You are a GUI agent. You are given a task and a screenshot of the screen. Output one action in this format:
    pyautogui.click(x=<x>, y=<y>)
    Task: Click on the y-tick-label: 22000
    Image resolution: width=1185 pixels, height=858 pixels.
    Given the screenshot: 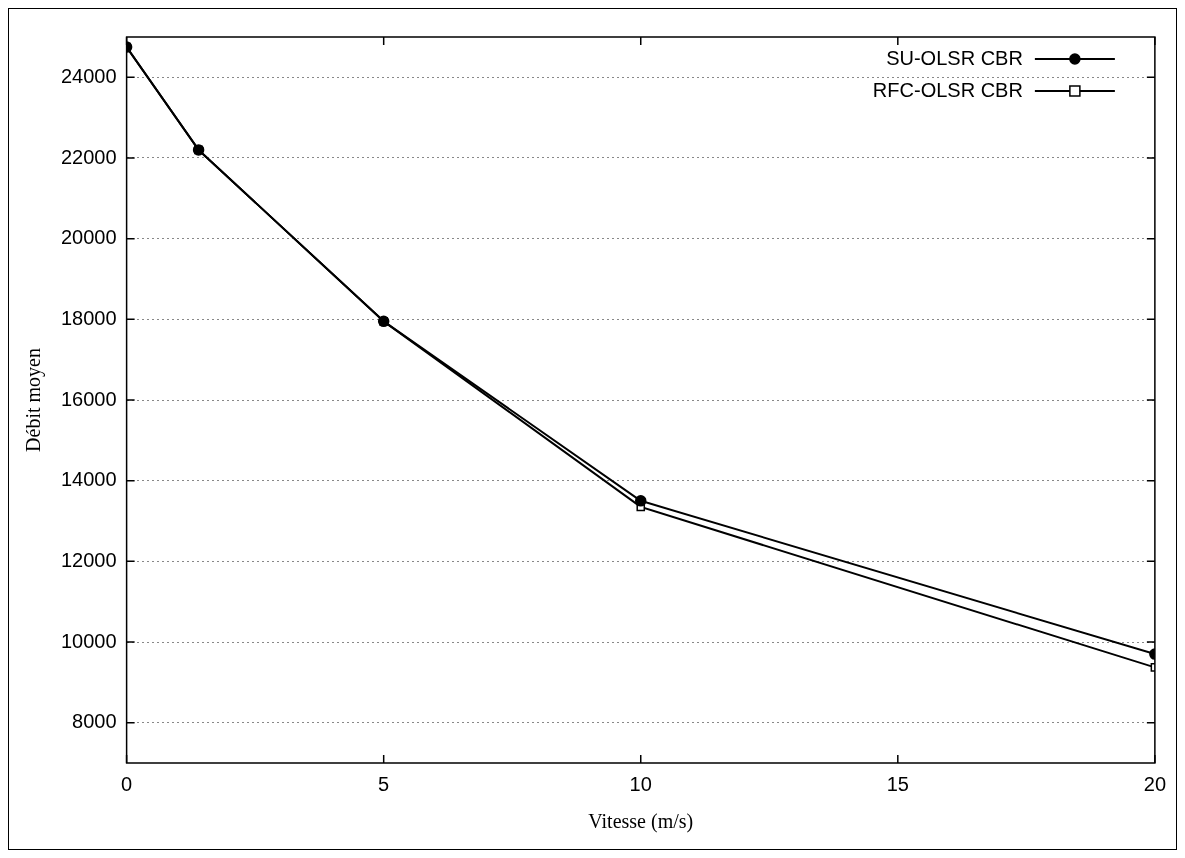 What is the action you would take?
    pyautogui.click(x=88, y=156)
    